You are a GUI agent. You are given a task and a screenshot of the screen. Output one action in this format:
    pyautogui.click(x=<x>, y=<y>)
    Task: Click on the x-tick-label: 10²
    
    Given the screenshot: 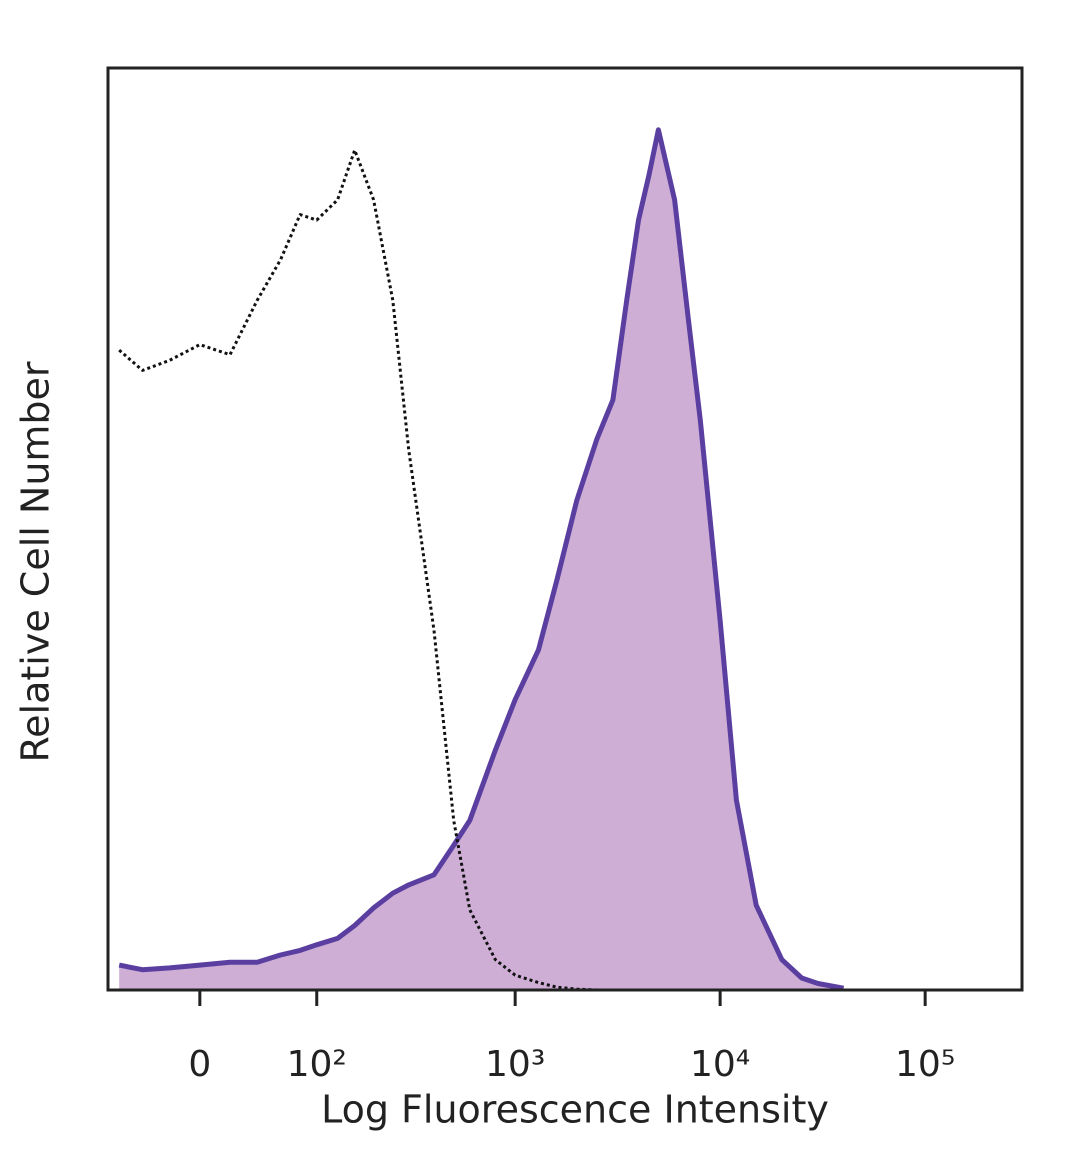 What is the action you would take?
    pyautogui.click(x=317, y=1064)
    